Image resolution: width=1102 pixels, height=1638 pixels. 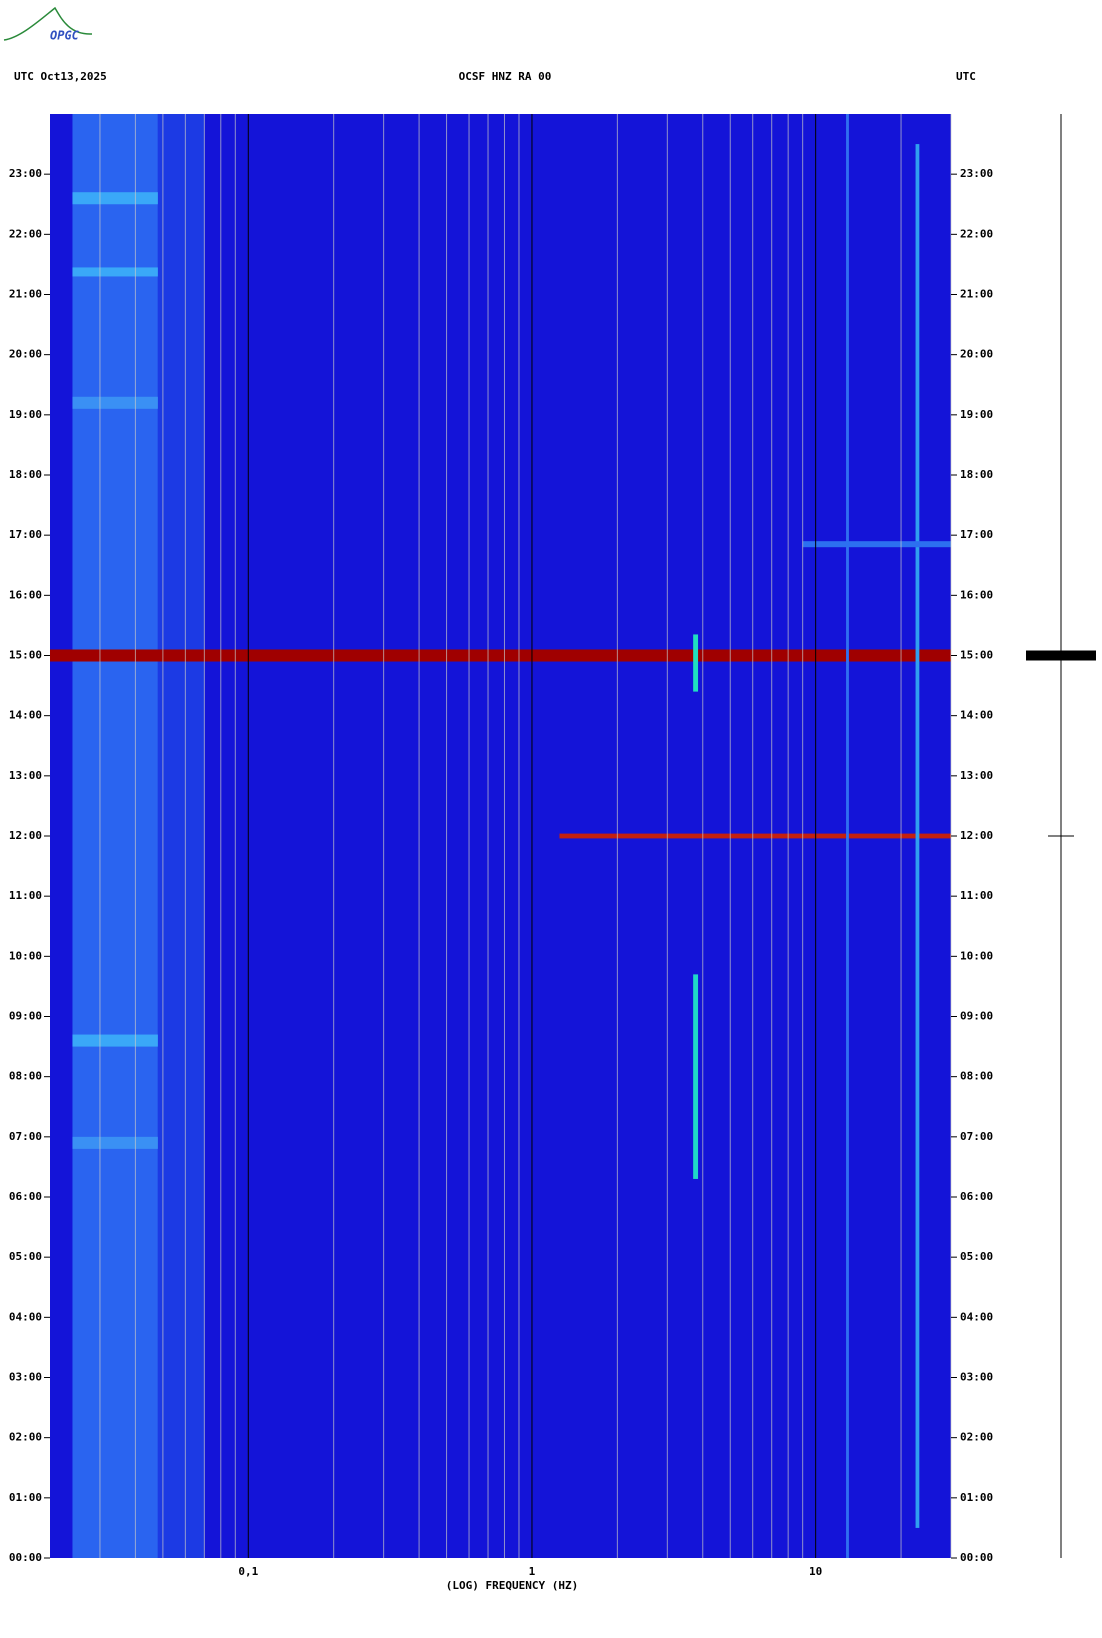 I want to click on logo-shape, so click(x=48, y=23).